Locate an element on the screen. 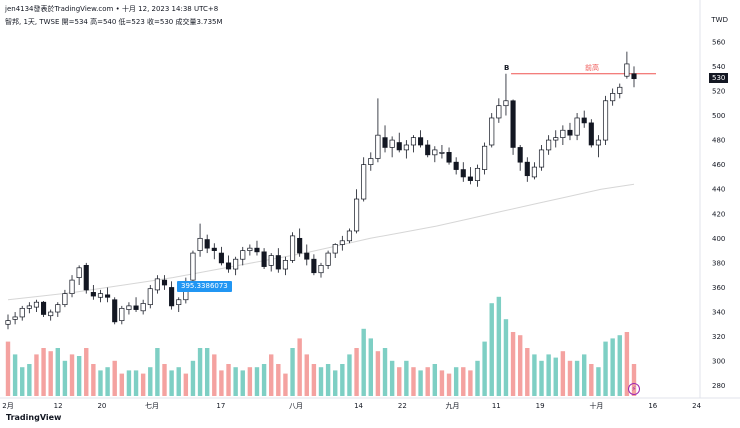 The image size is (740, 428). x-tick-label: 17 is located at coordinates (220, 406).